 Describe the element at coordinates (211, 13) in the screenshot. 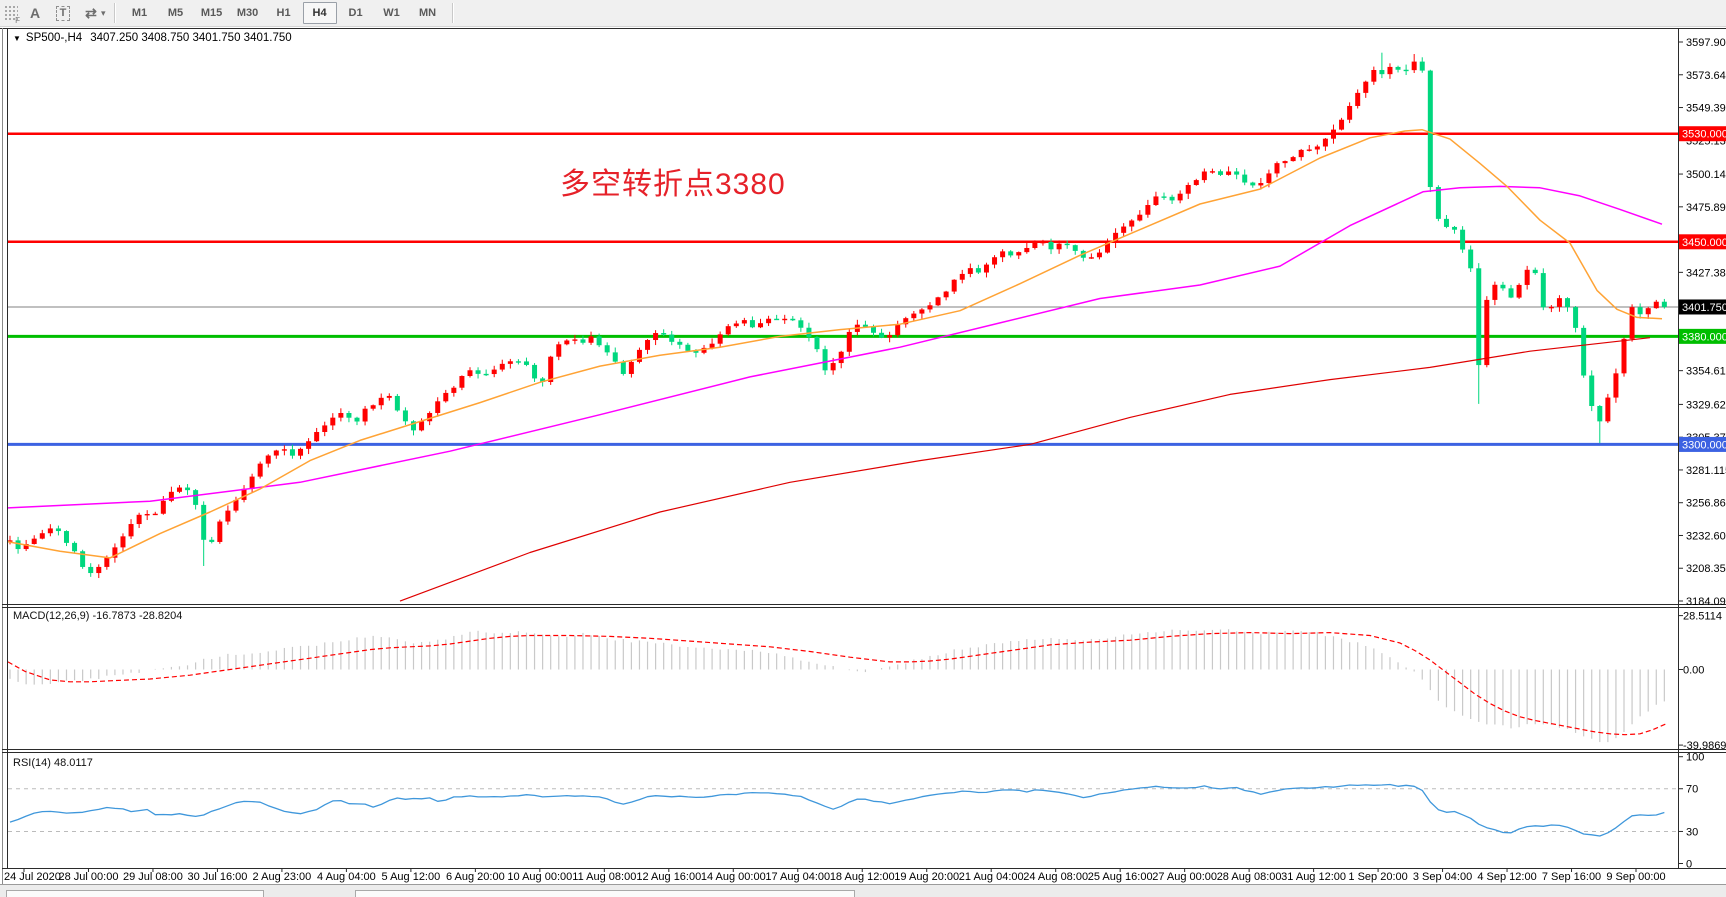

I see `timeframe-button-M15: M15` at that location.